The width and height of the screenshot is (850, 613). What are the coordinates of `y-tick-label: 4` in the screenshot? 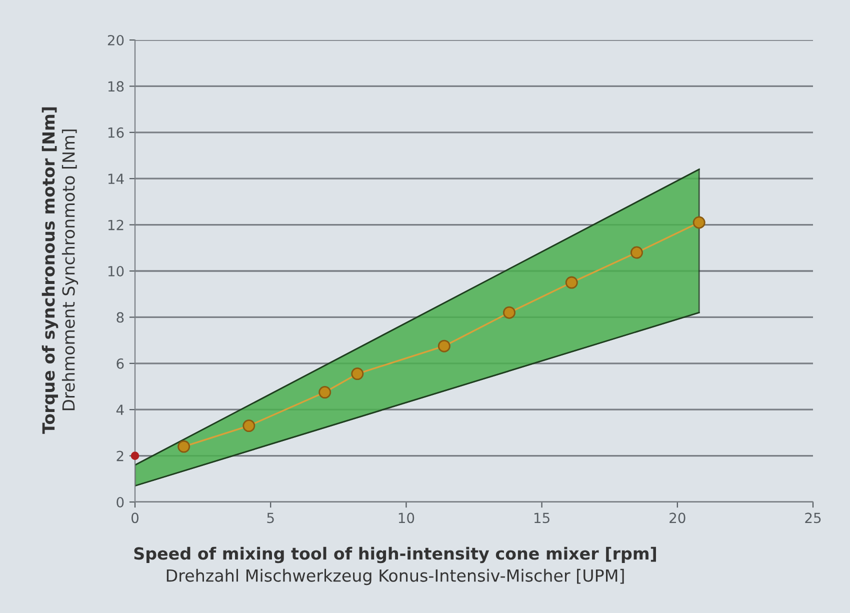 It's located at (120, 409).